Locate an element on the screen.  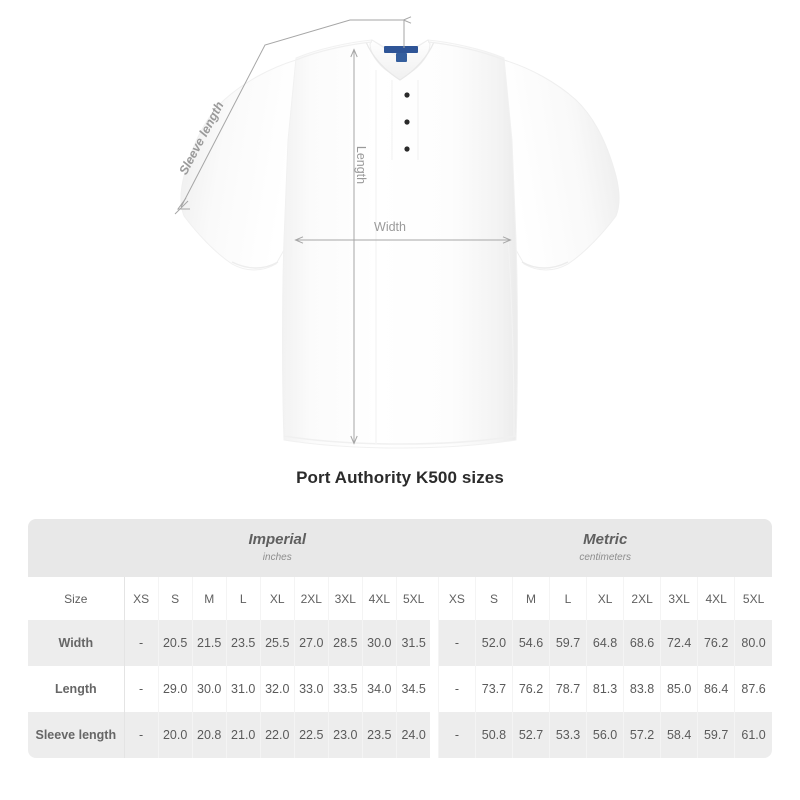
cell-length-imperial-0: - is located at coordinates (141, 689).